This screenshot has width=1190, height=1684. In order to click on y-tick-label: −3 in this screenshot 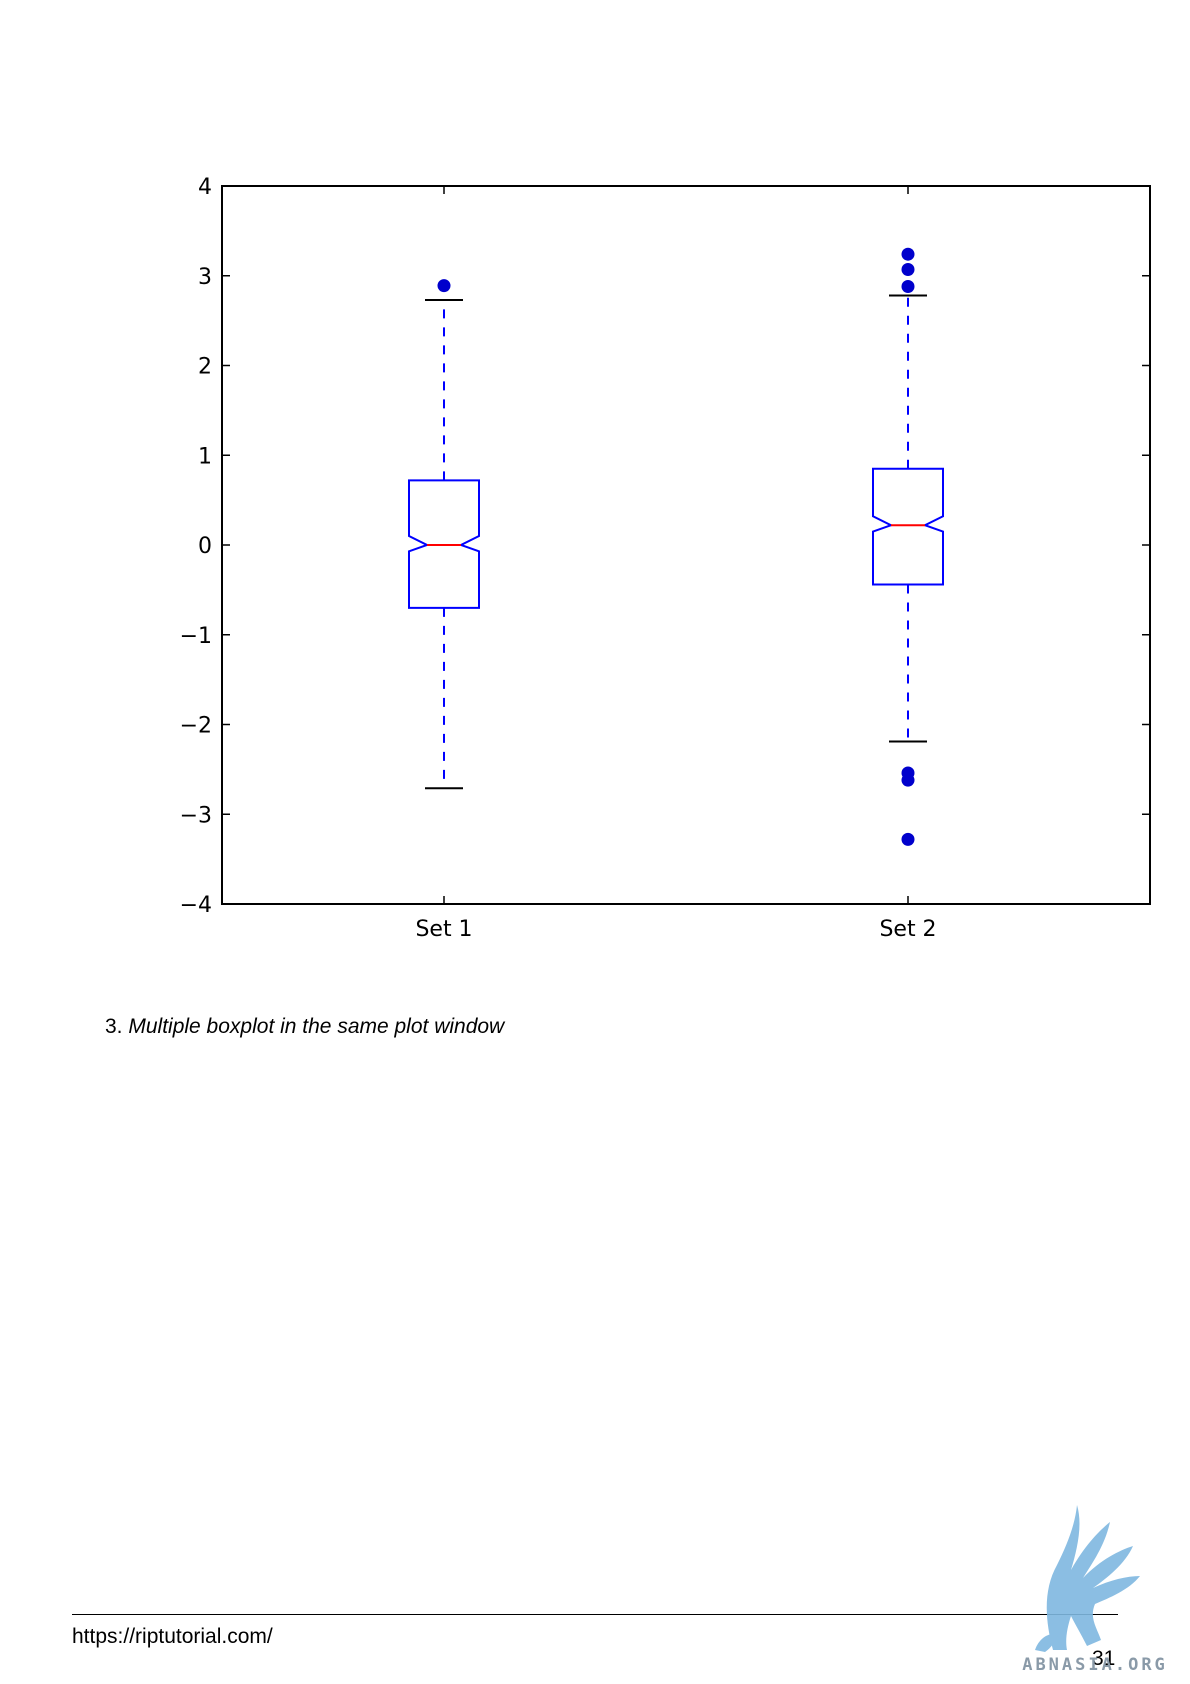, I will do `click(196, 815)`.